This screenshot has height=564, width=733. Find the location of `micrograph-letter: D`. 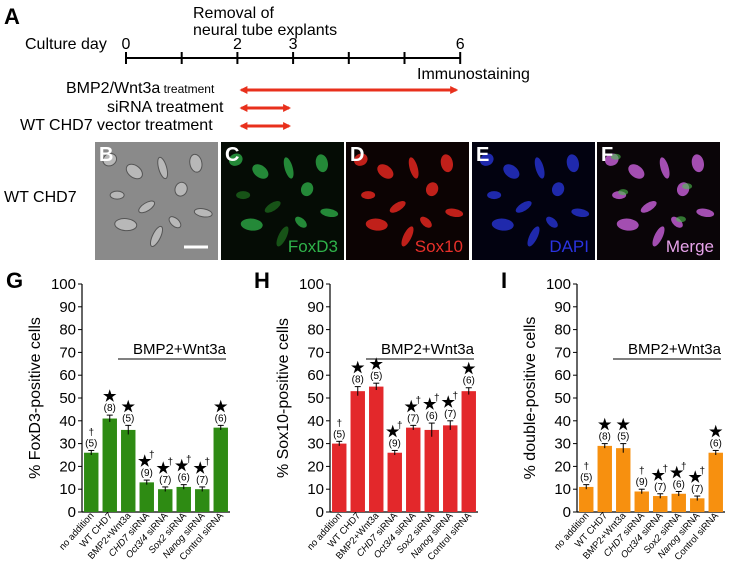

micrograph-letter: D is located at coordinates (357, 155).